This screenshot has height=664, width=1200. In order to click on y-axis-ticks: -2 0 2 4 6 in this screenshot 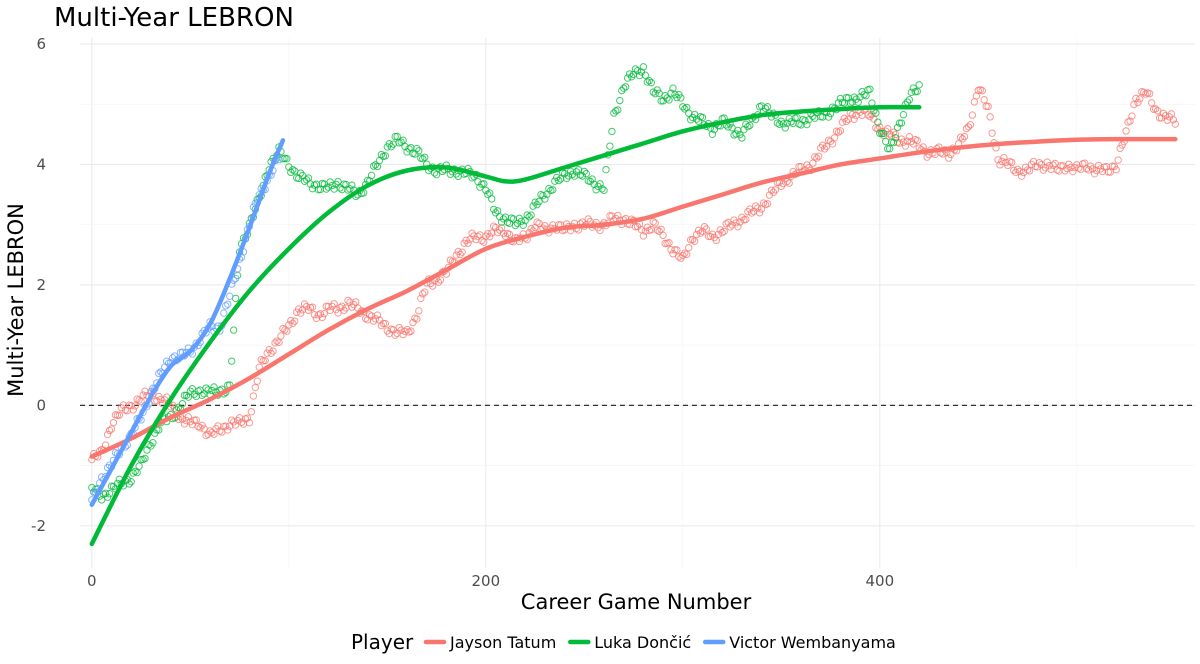, I will do `click(38, 285)`.